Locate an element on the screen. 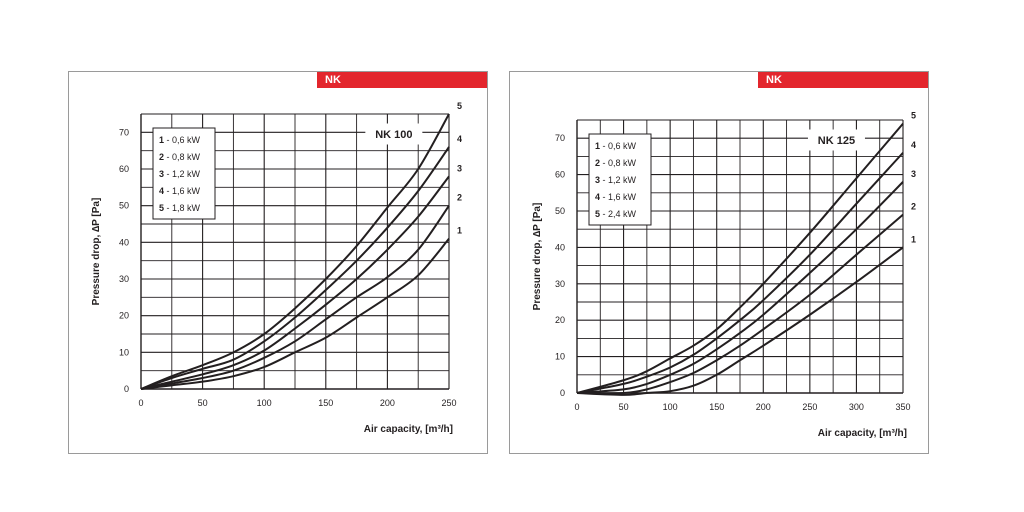 The height and width of the screenshot is (512, 1024). legend-entry: 5 - 2,4 kW is located at coordinates (616, 214).